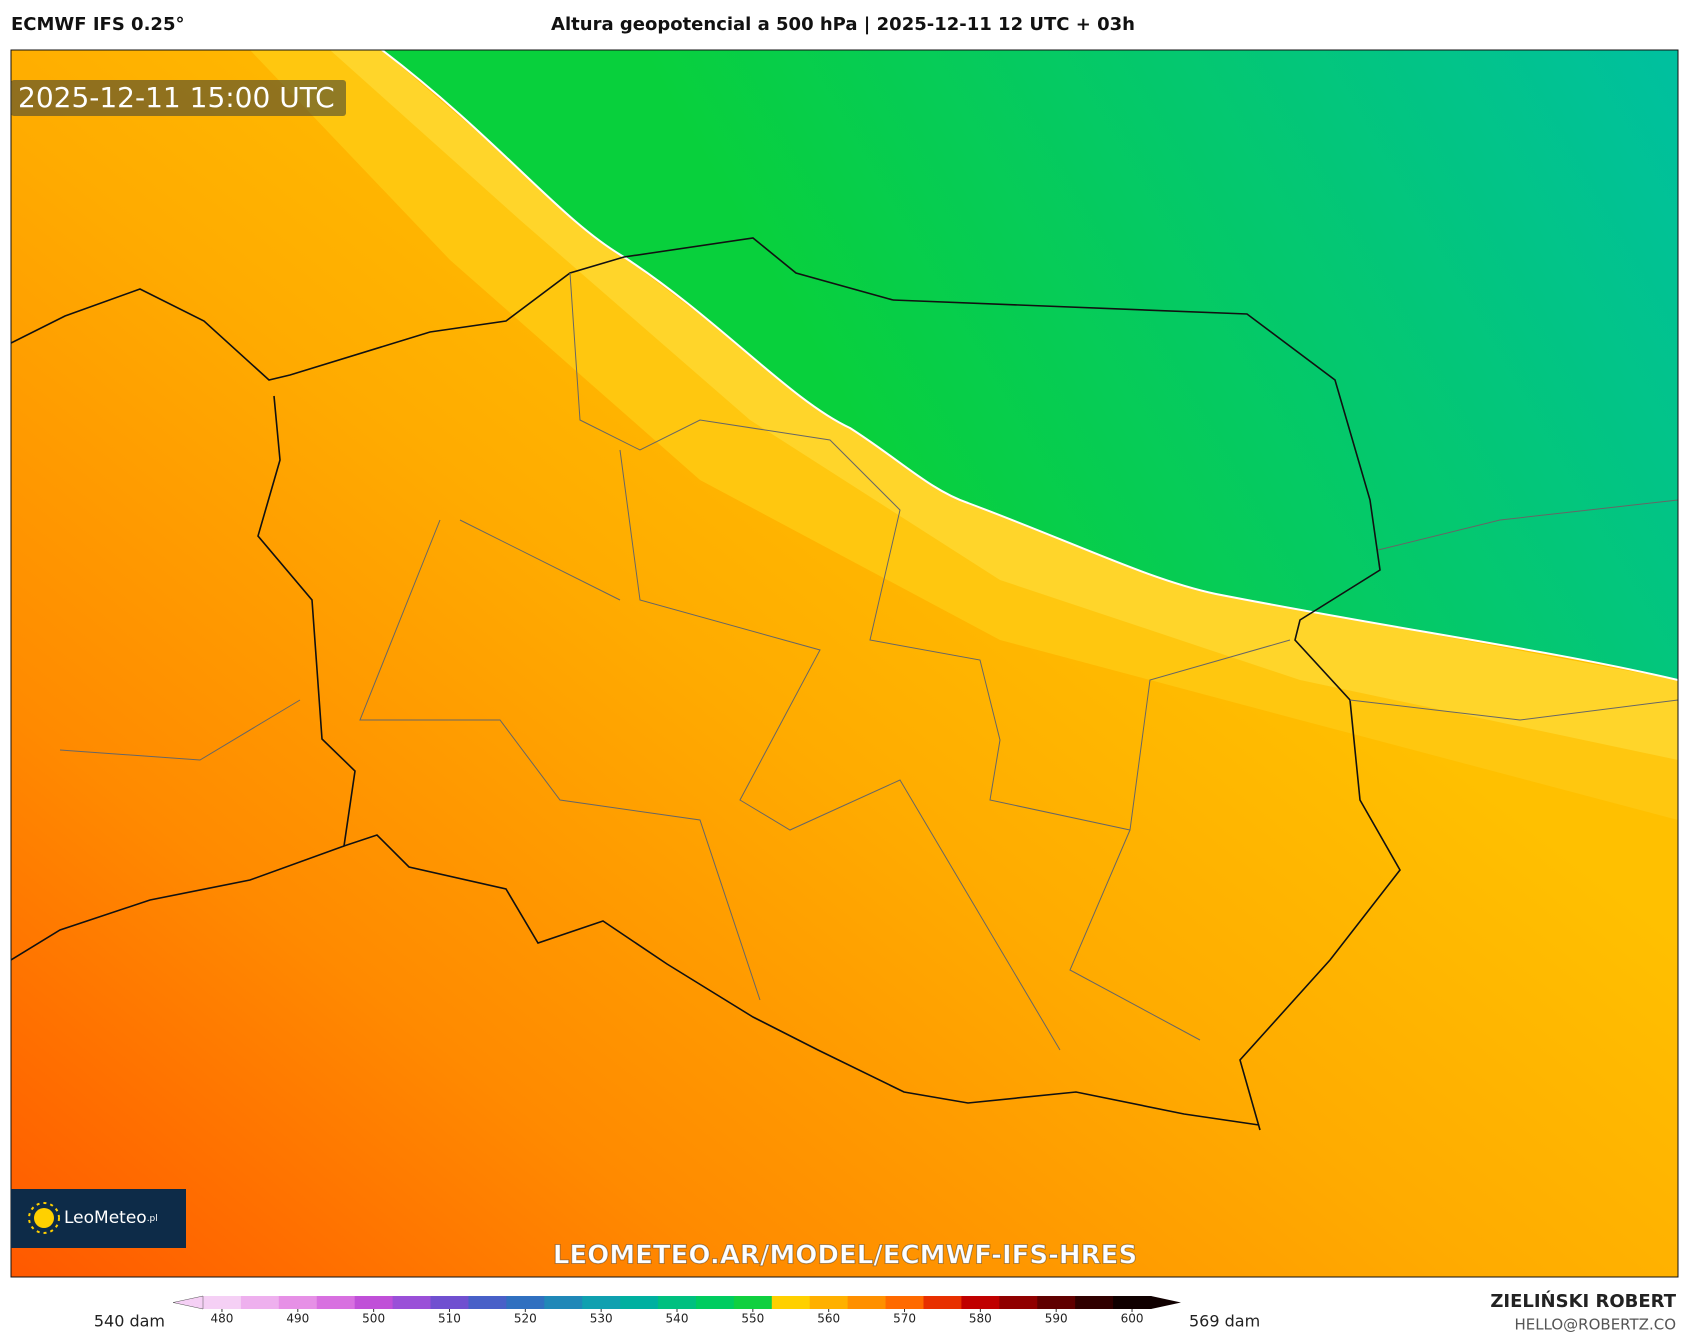 This screenshot has height=1338, width=1687. What do you see at coordinates (129, 1321) in the screenshot?
I see `colorbar-min-label: 540 dam` at bounding box center [129, 1321].